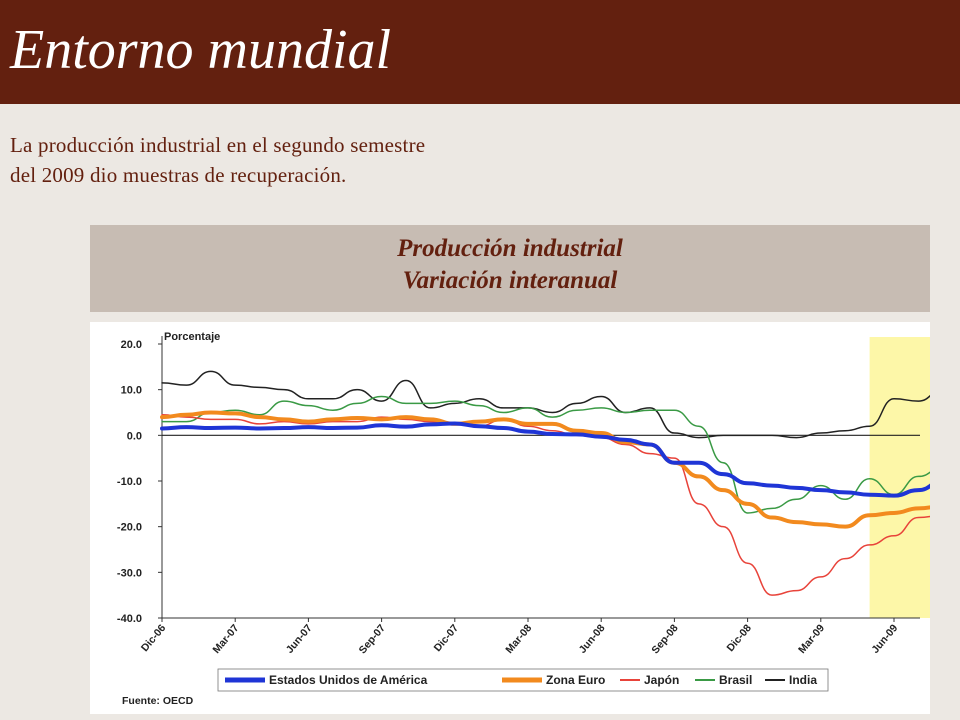  I want to click on page-title: Entorno mundial, so click(201, 50).